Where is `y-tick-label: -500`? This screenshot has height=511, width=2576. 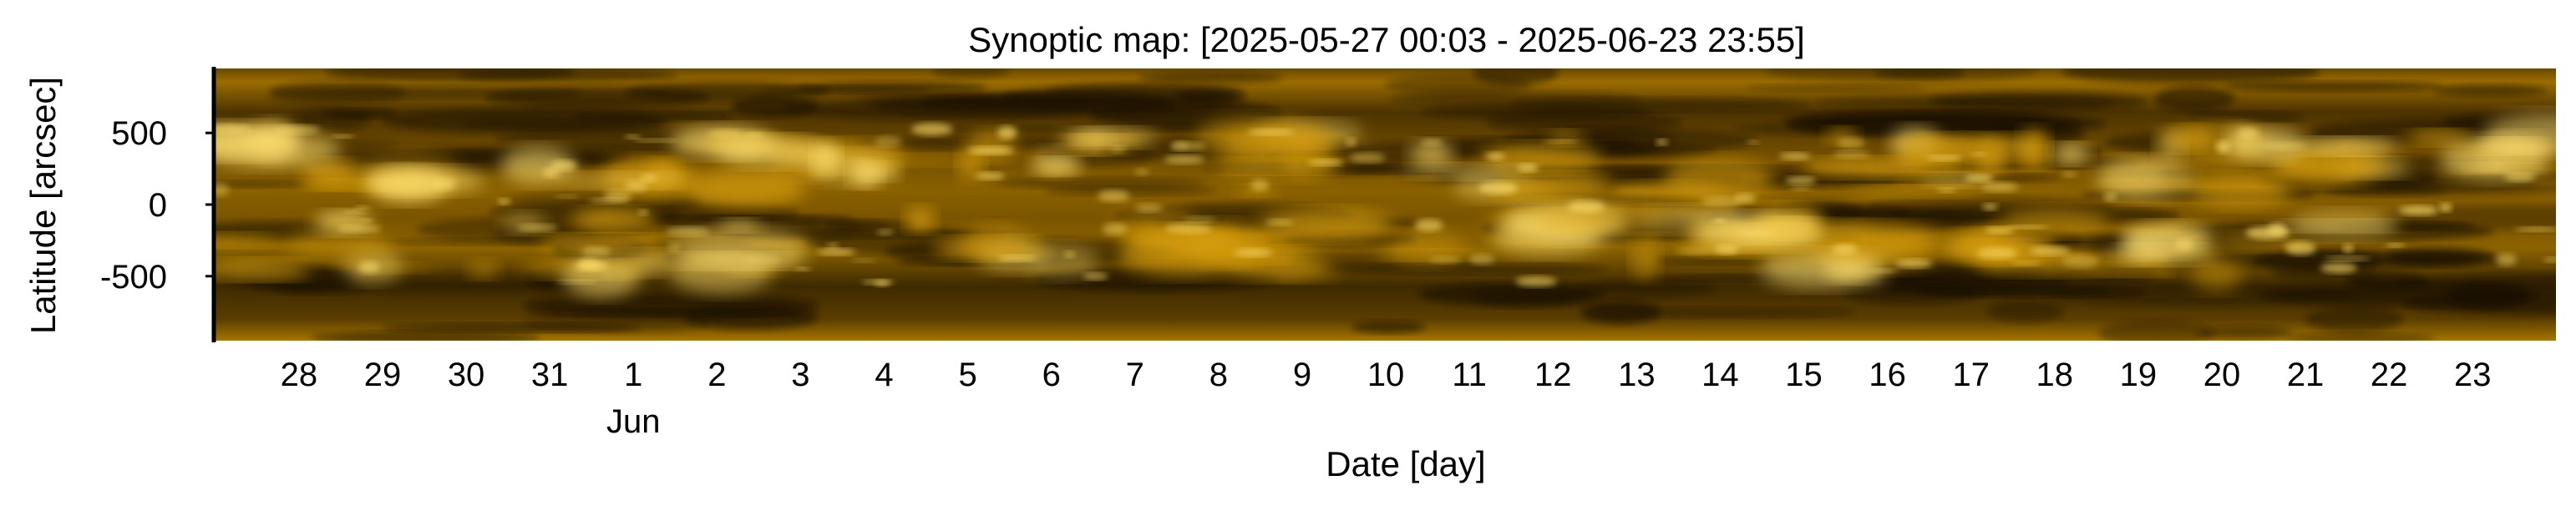
y-tick-label: -500 is located at coordinates (133, 277).